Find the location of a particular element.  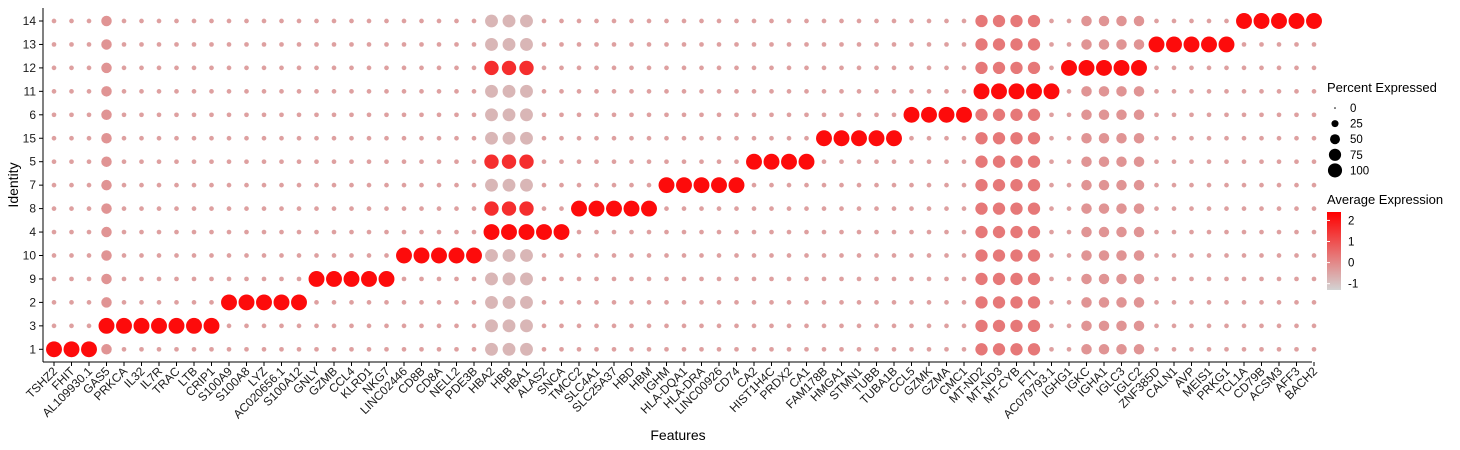

dot-11-IGHA1 is located at coordinates (1104, 91).